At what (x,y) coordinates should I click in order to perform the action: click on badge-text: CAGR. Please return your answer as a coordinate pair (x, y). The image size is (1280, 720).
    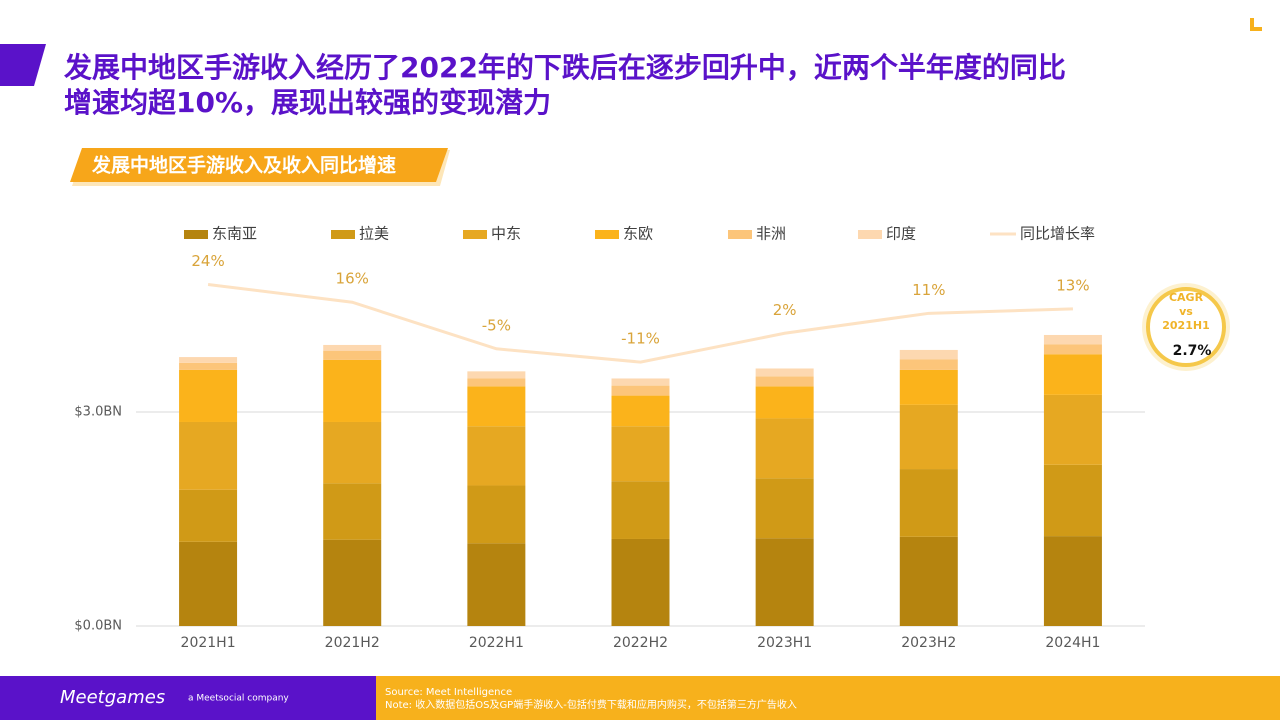
    Looking at the image, I should click on (1186, 297).